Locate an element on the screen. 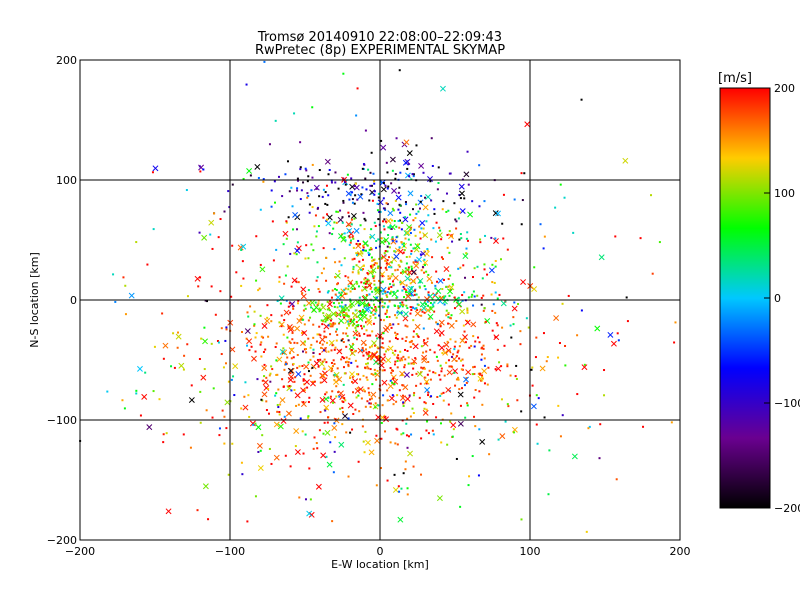 The image size is (800, 600). y-tick-label: 0 is located at coordinates (73, 300).